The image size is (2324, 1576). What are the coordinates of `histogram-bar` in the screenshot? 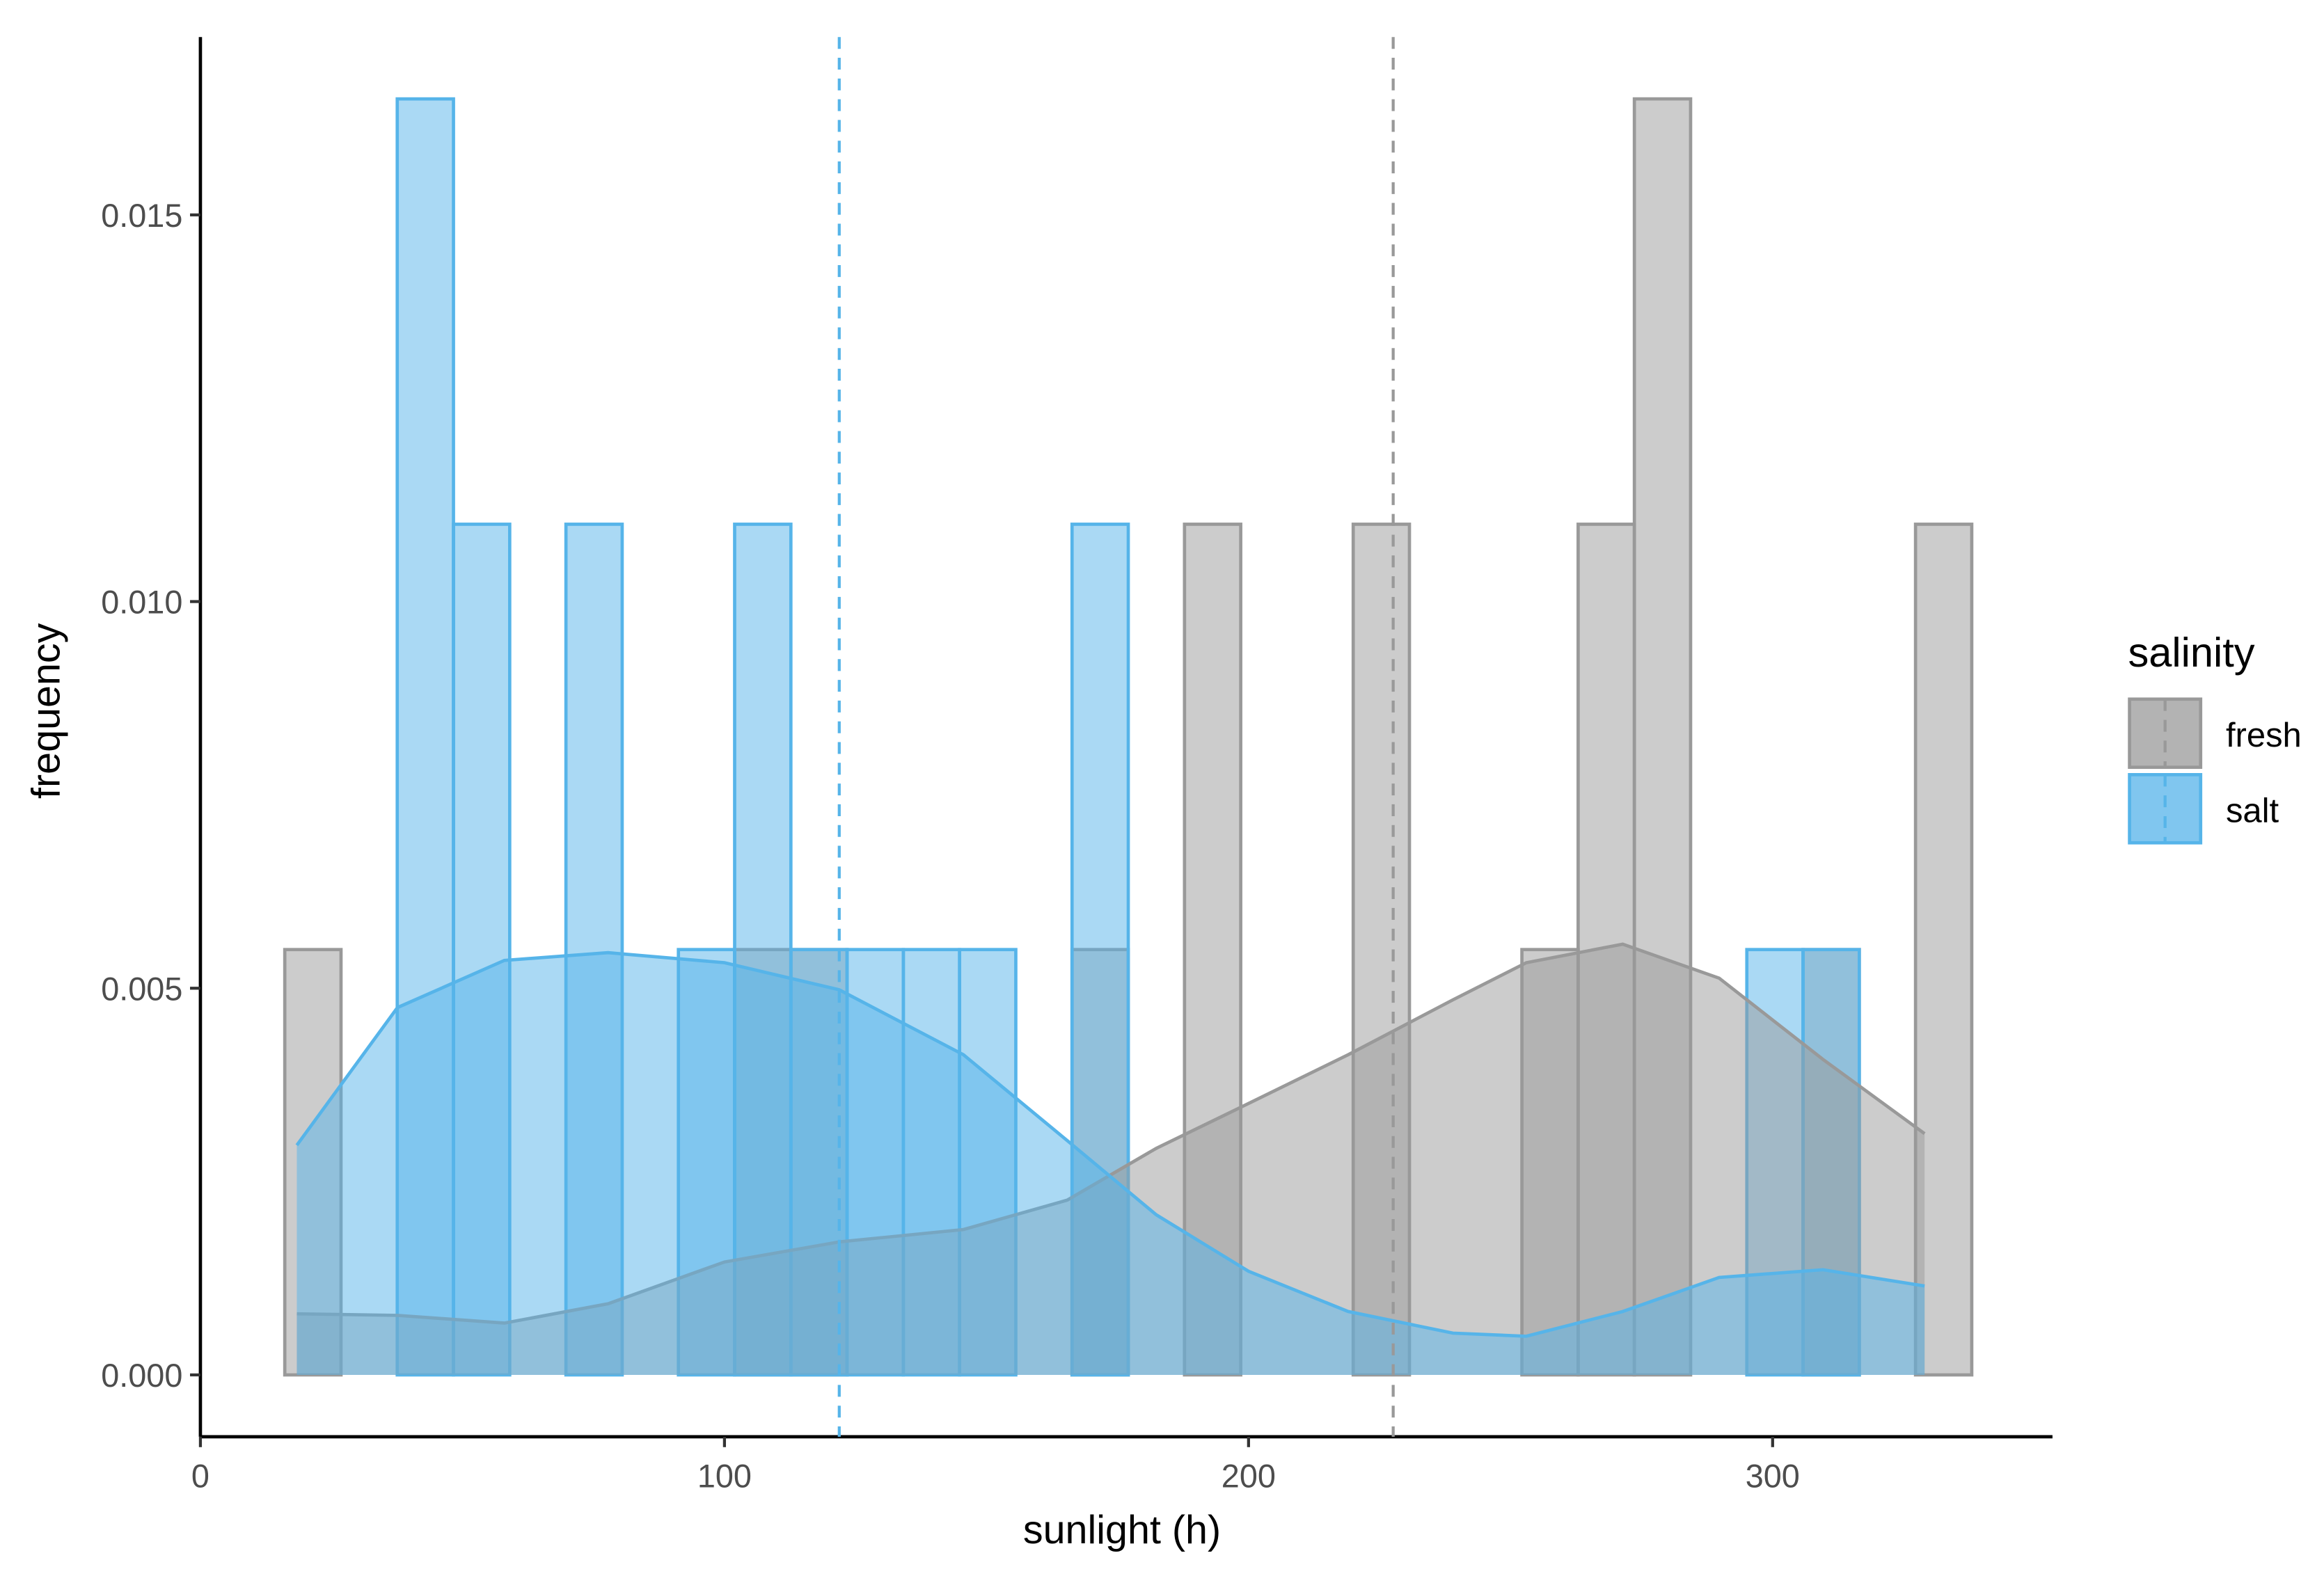 It's located at (1944, 950).